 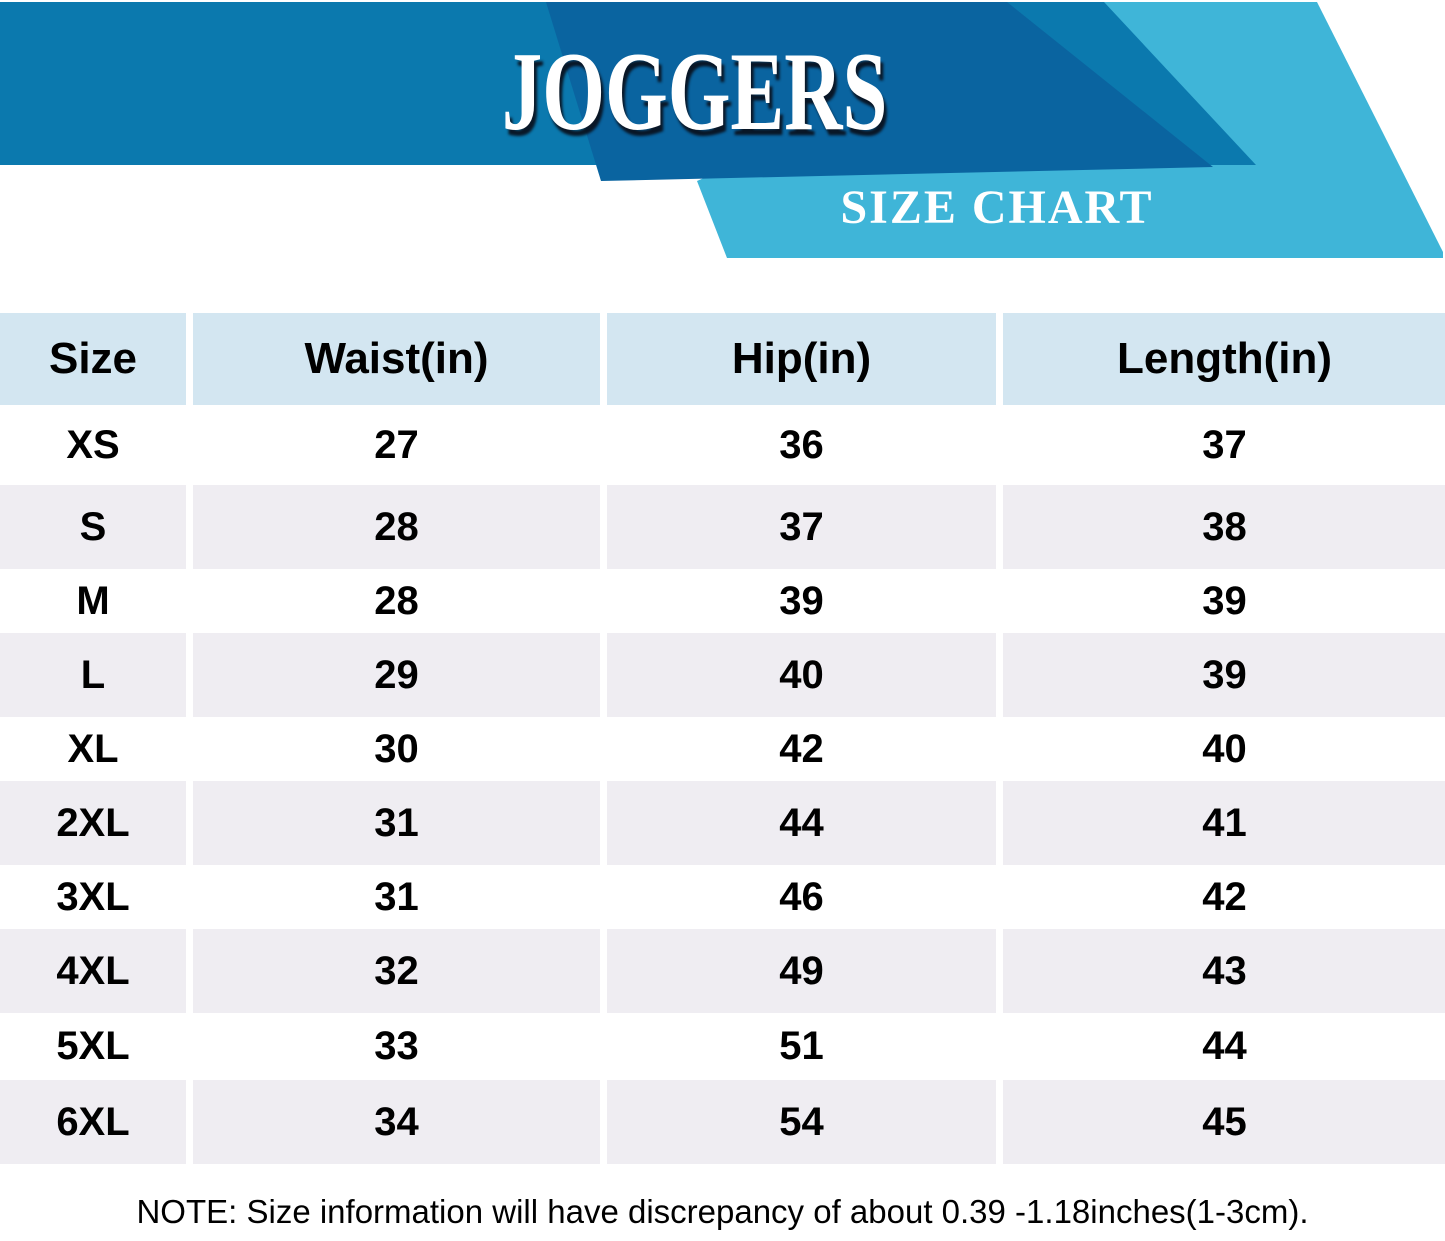 What do you see at coordinates (93, 675) in the screenshot?
I see `table-cell: L` at bounding box center [93, 675].